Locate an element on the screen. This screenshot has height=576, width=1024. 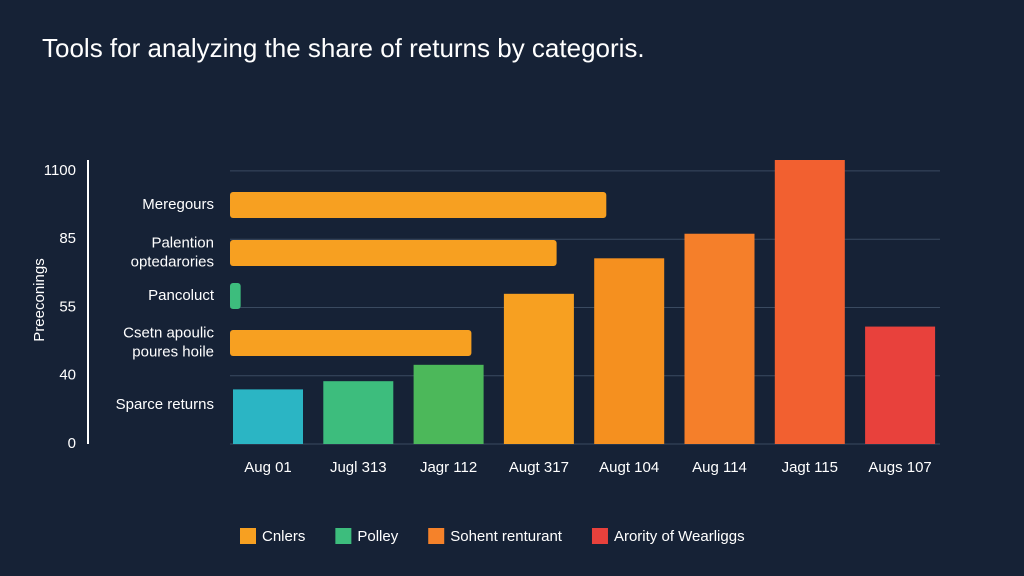
h-category-label: Pancoluct is located at coordinates (181, 295).